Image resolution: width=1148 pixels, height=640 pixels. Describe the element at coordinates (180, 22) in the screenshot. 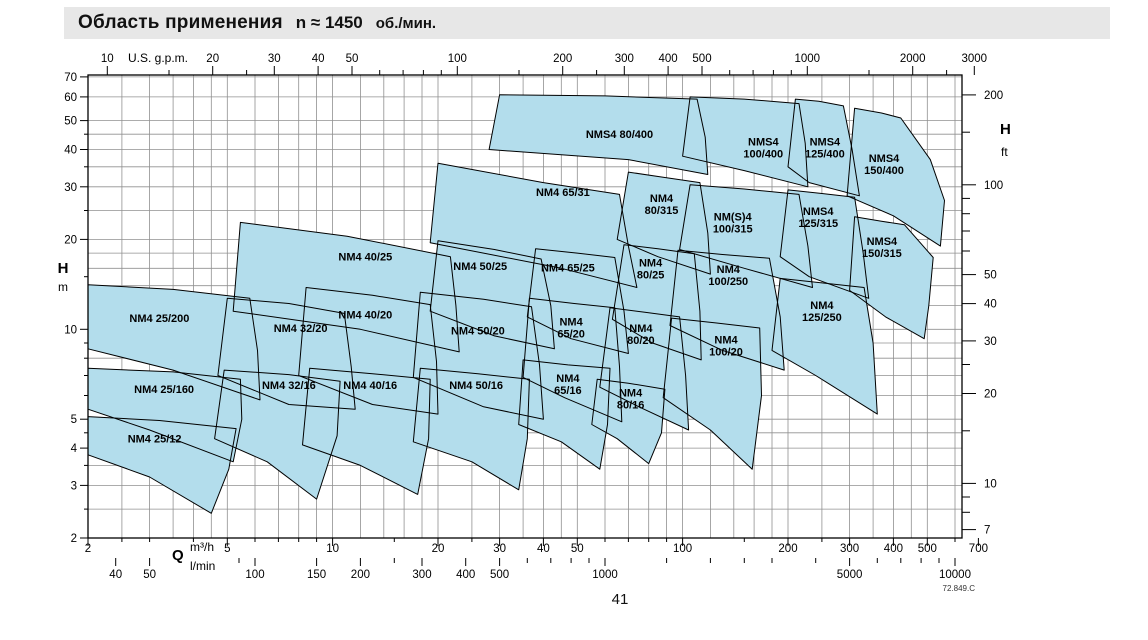

I see `page-title: Область применения` at that location.